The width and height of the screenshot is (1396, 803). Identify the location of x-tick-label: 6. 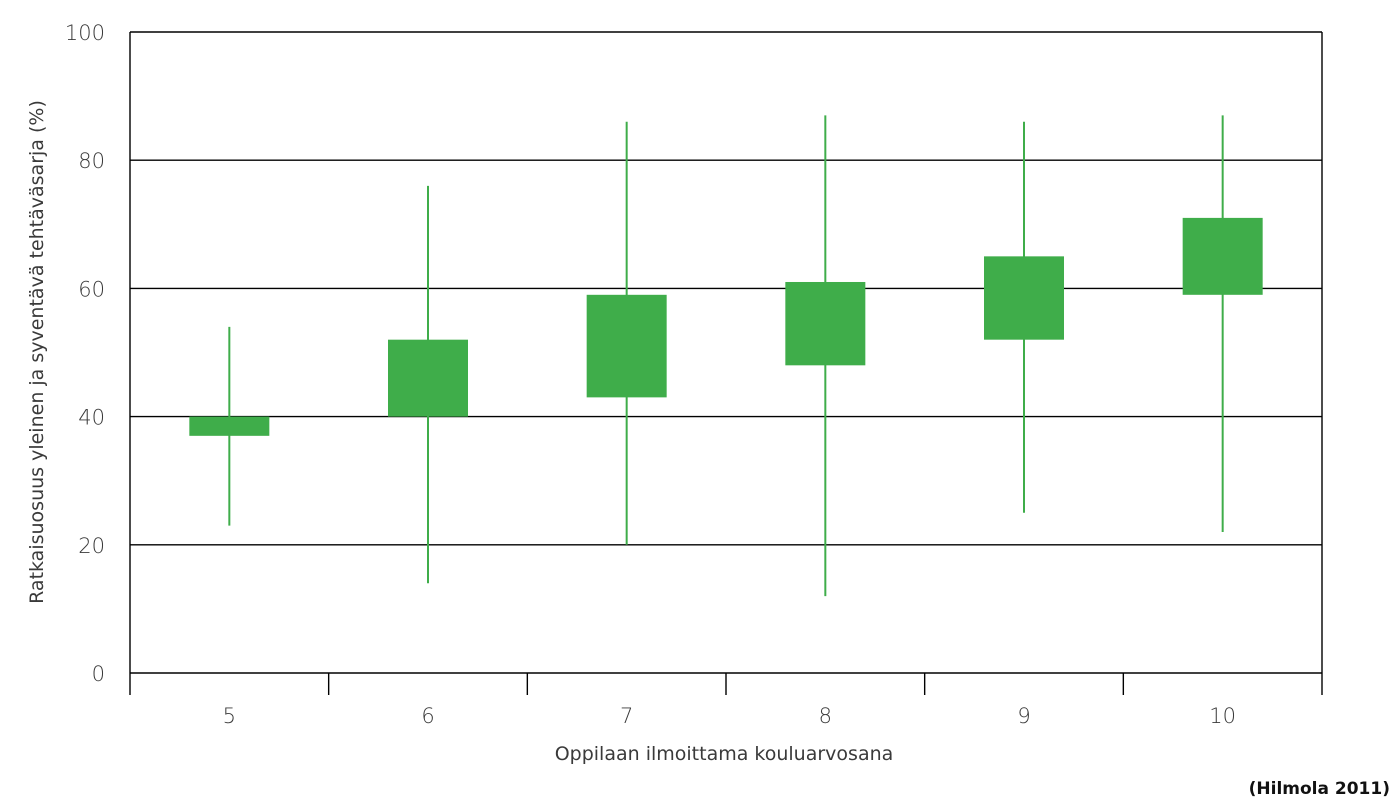
(427, 716).